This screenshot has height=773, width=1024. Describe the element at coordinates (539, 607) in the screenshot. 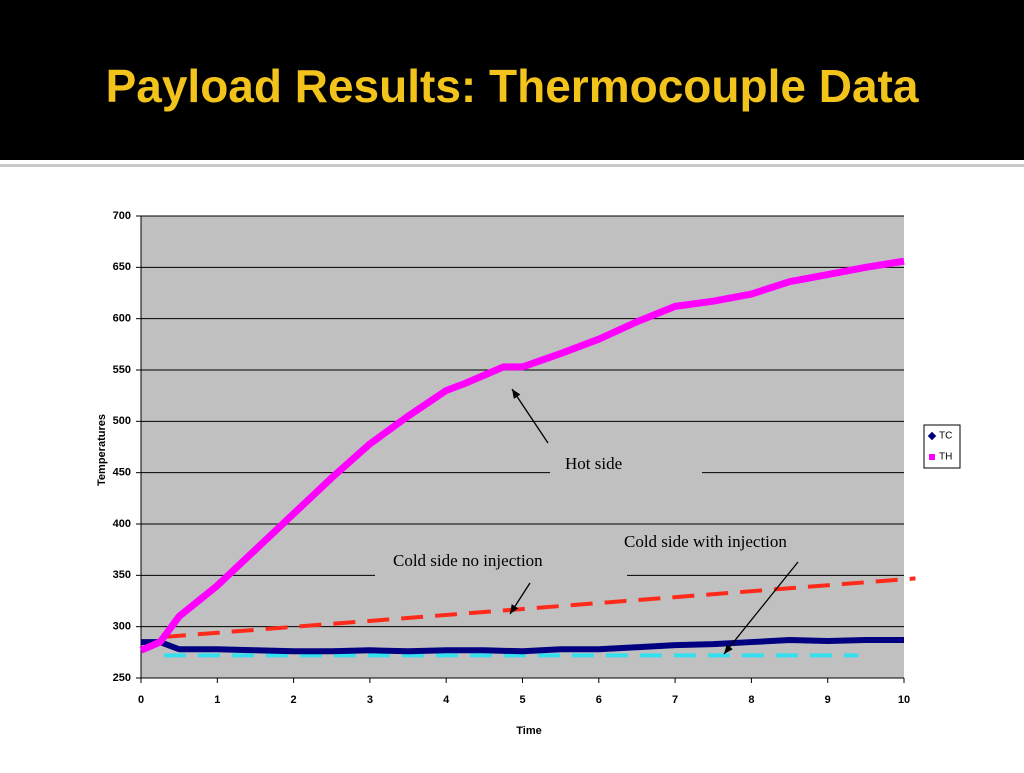

I see `reference-line` at that location.